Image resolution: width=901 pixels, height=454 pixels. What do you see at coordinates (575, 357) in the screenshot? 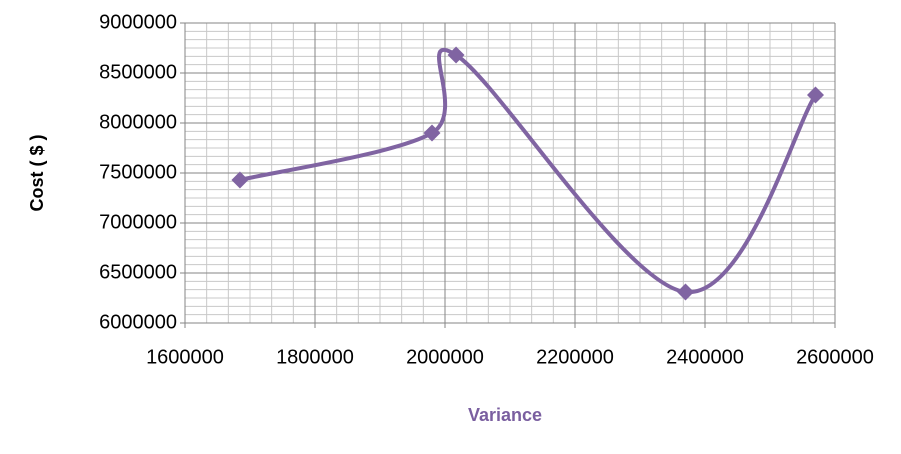
I see `x-tick-label: 2200000` at bounding box center [575, 357].